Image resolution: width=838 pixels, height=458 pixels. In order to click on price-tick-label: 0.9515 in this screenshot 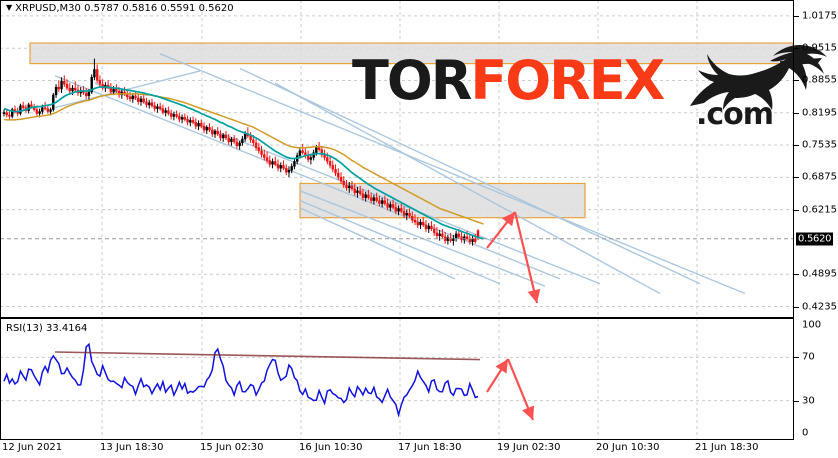, I will do `click(819, 48)`.